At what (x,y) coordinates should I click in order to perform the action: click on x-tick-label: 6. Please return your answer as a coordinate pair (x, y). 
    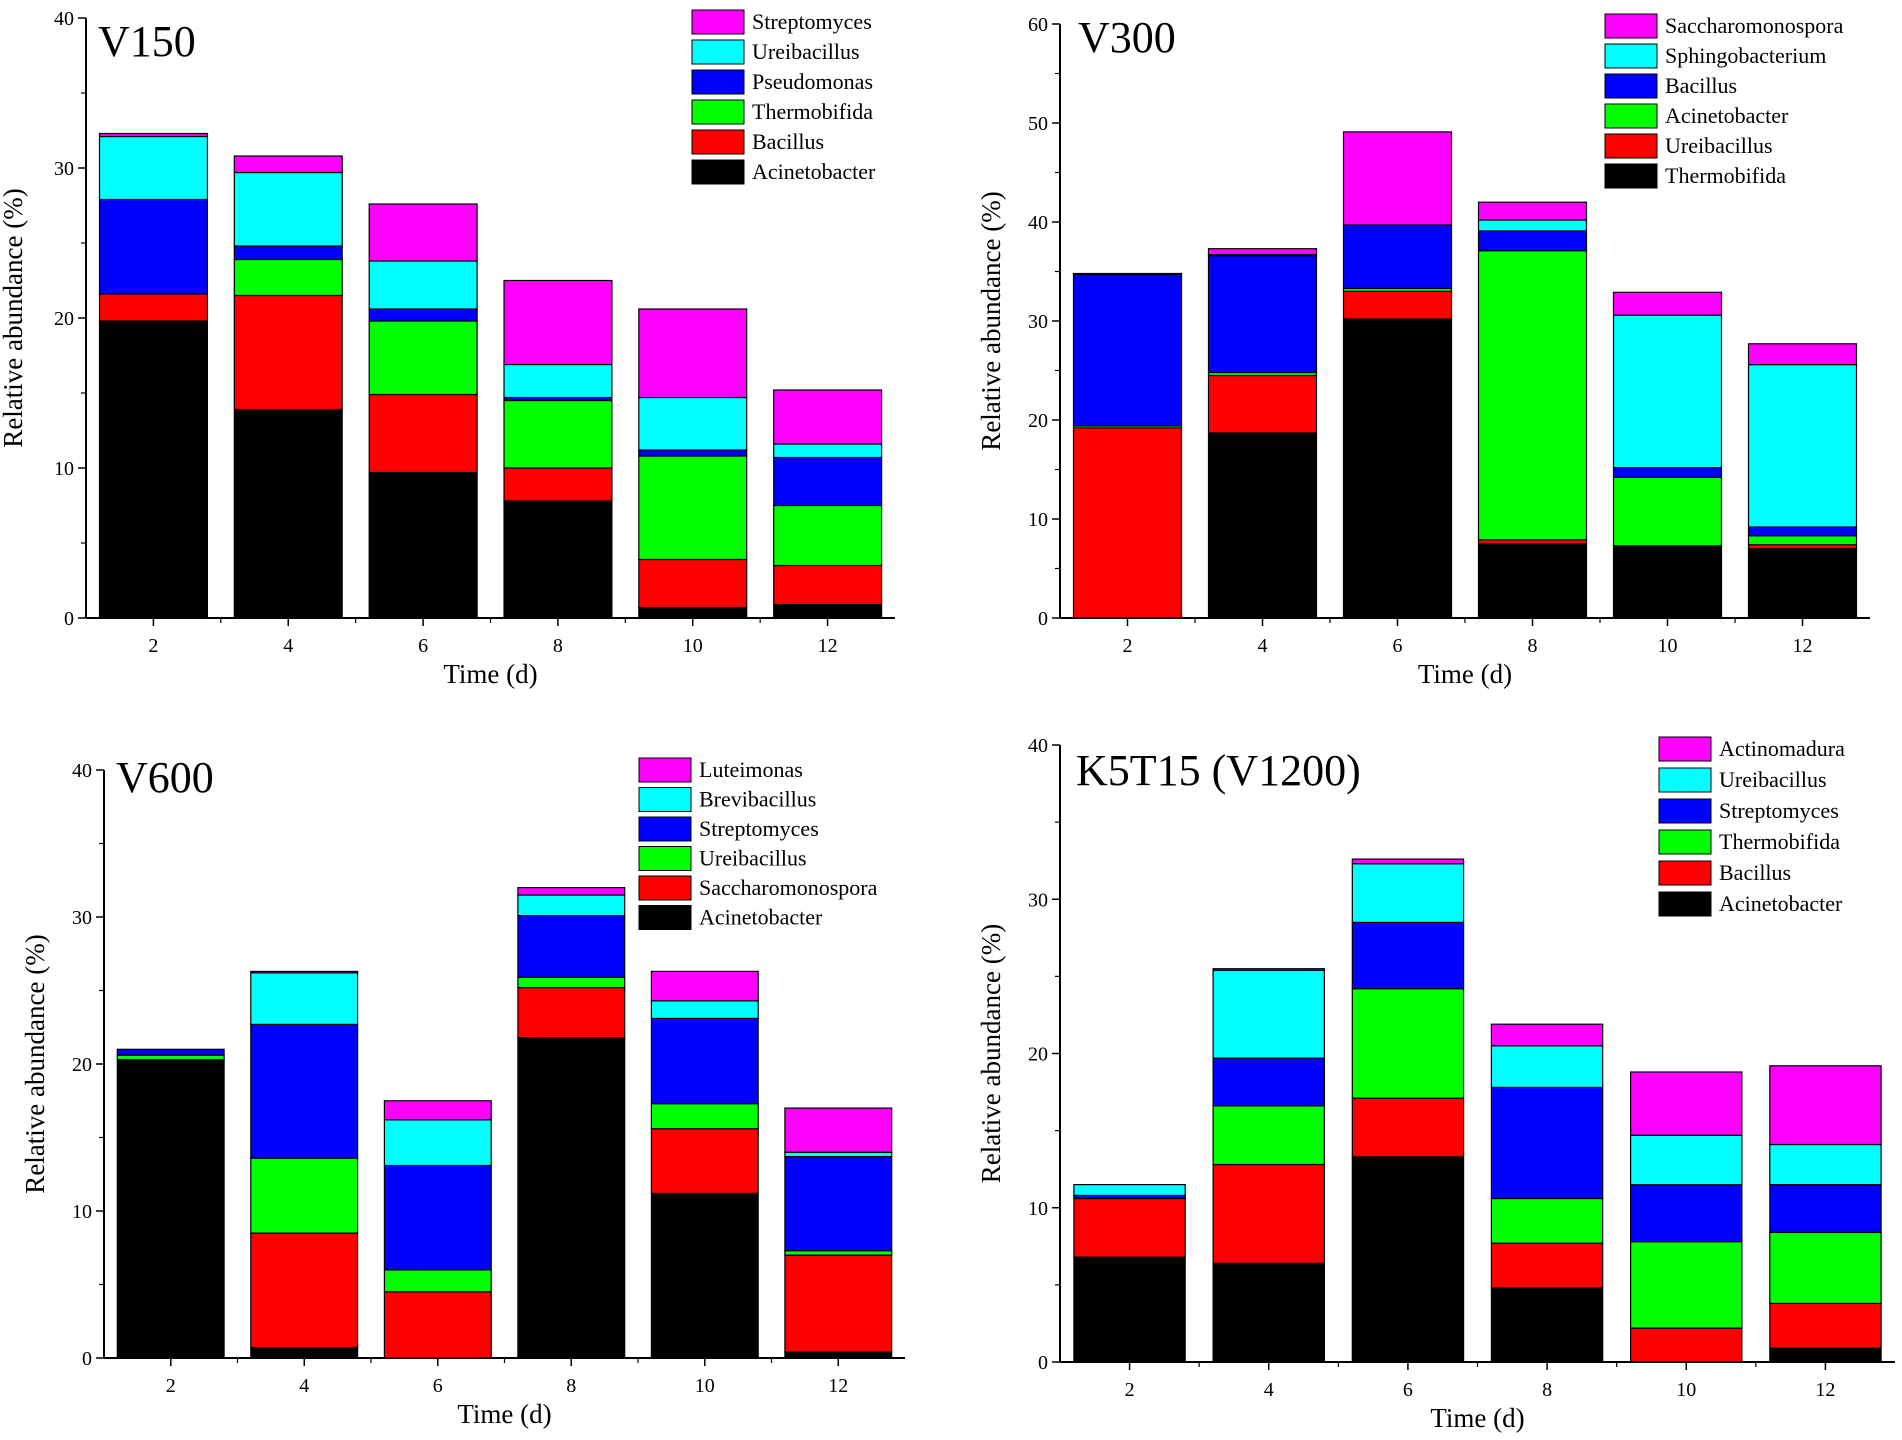
    Looking at the image, I should click on (1398, 646).